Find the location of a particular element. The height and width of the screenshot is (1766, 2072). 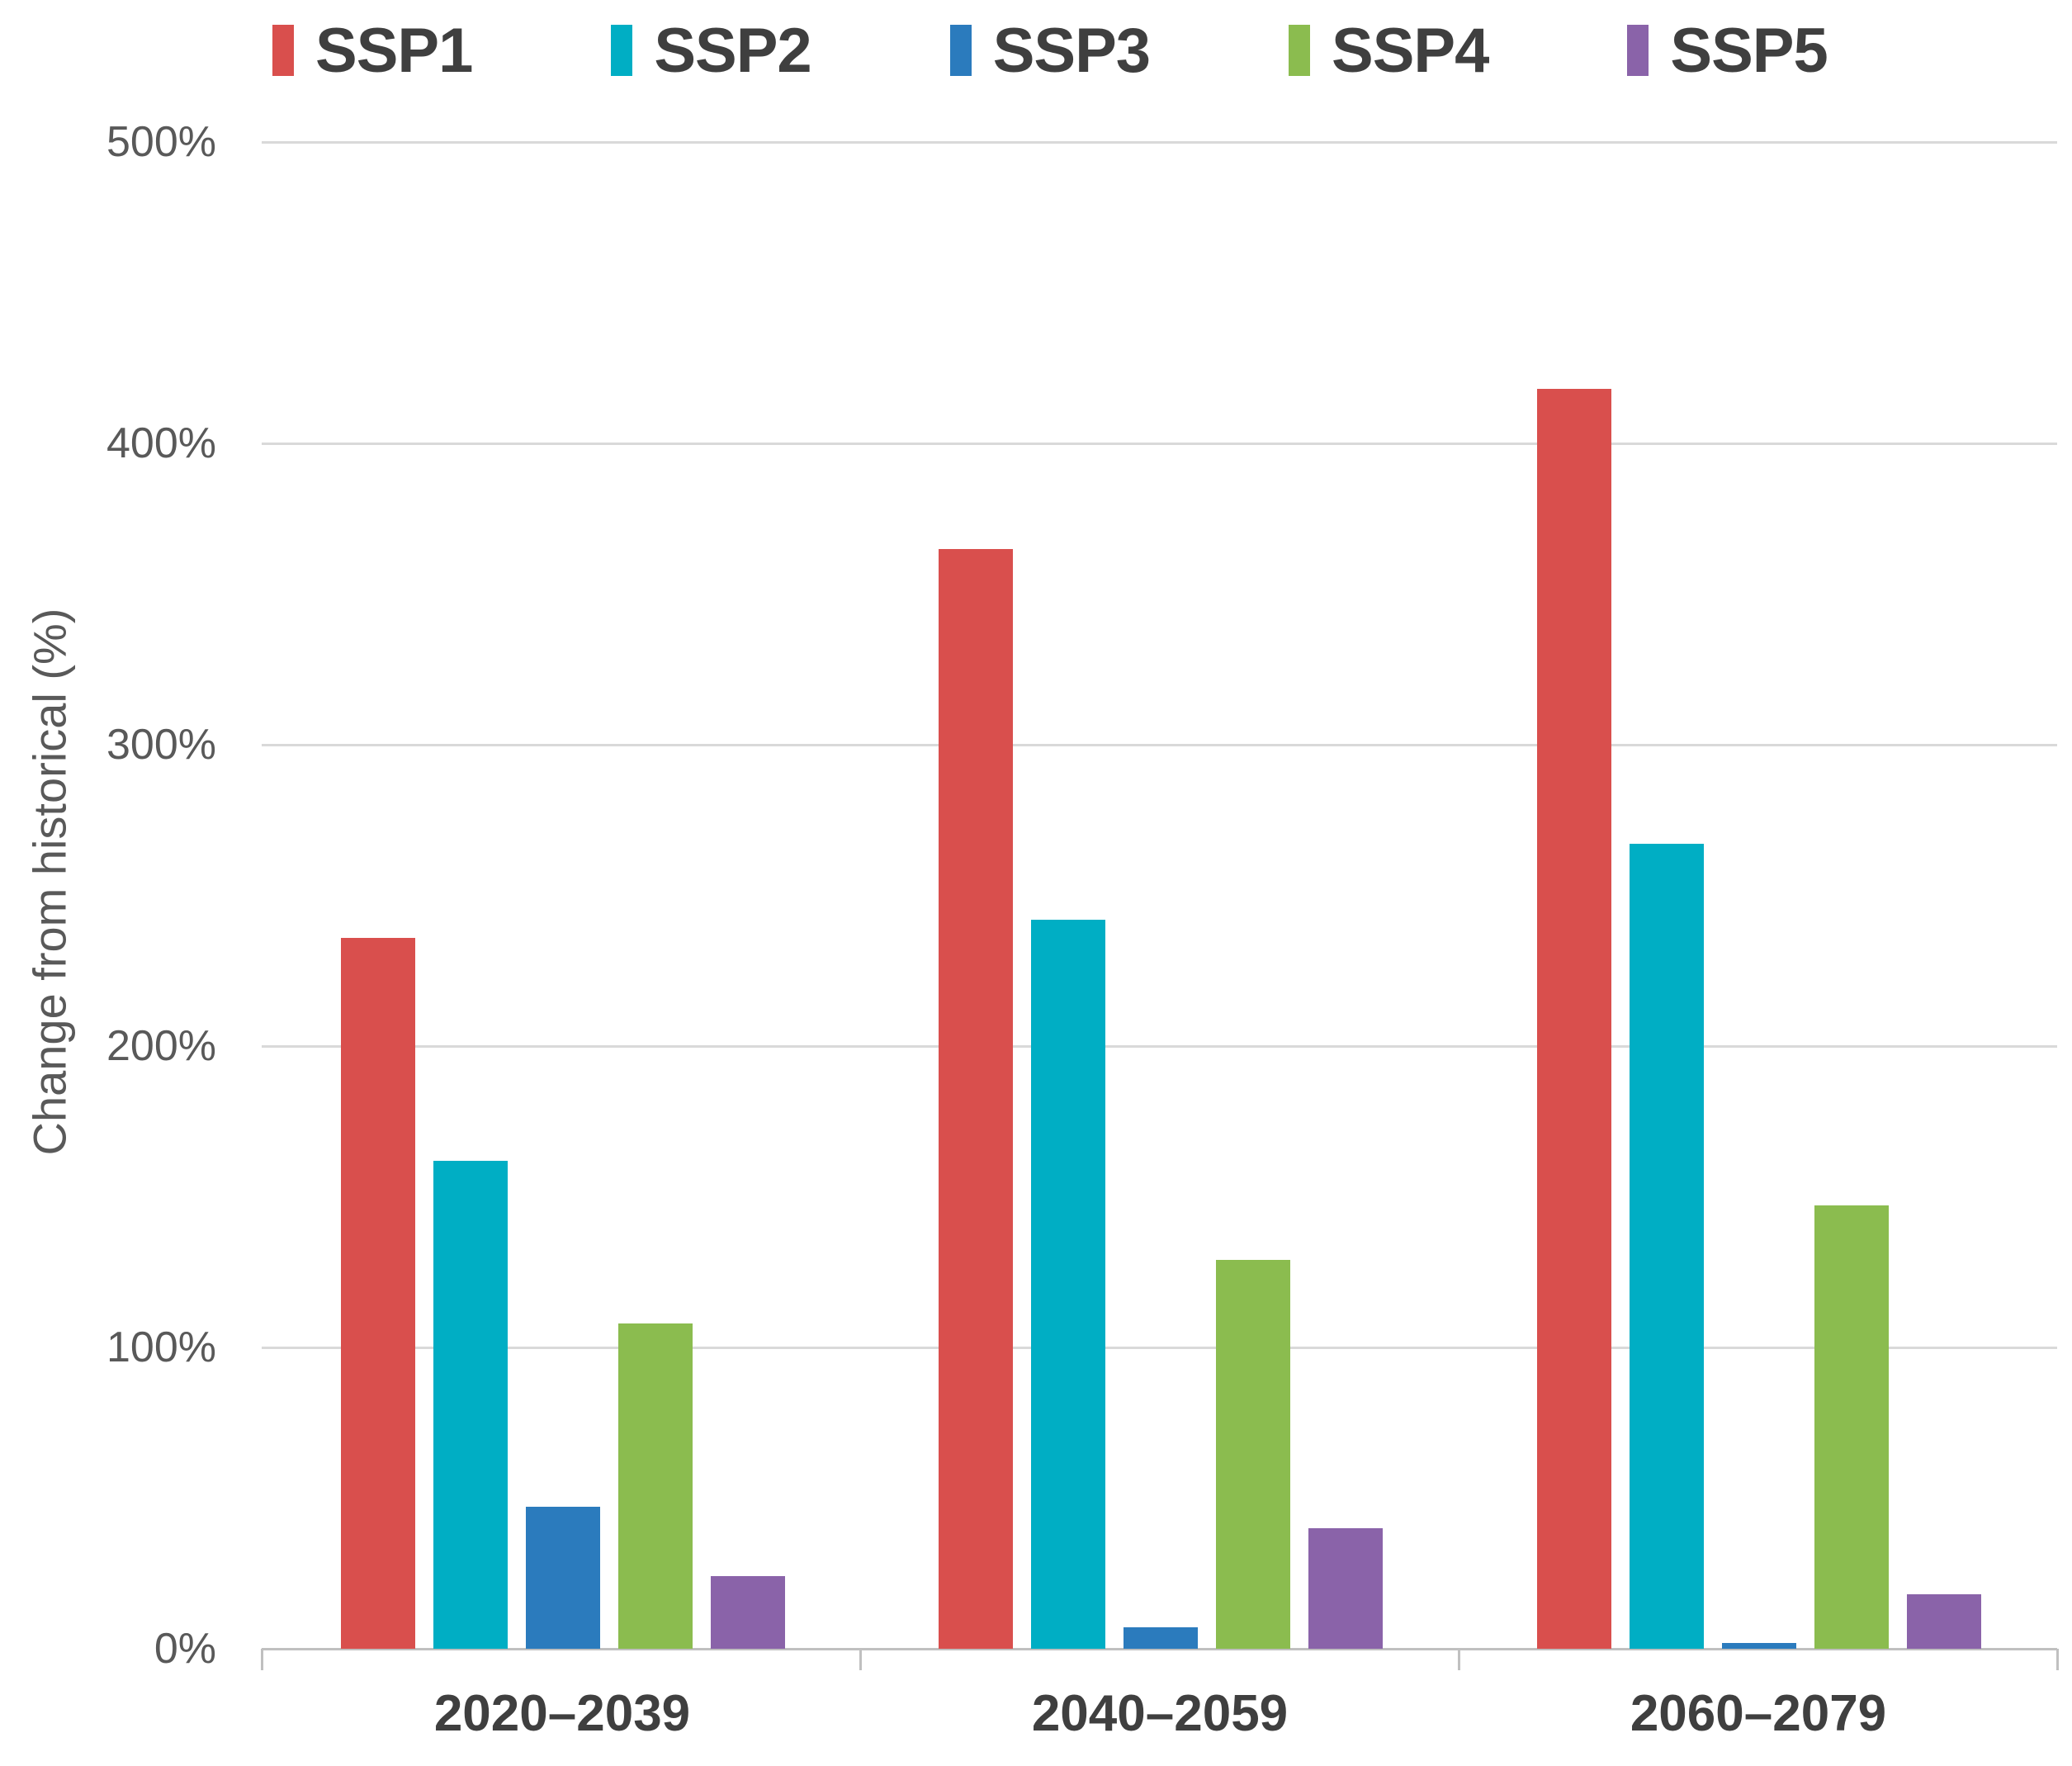

y-tick-label: 200% is located at coordinates (161, 1046).